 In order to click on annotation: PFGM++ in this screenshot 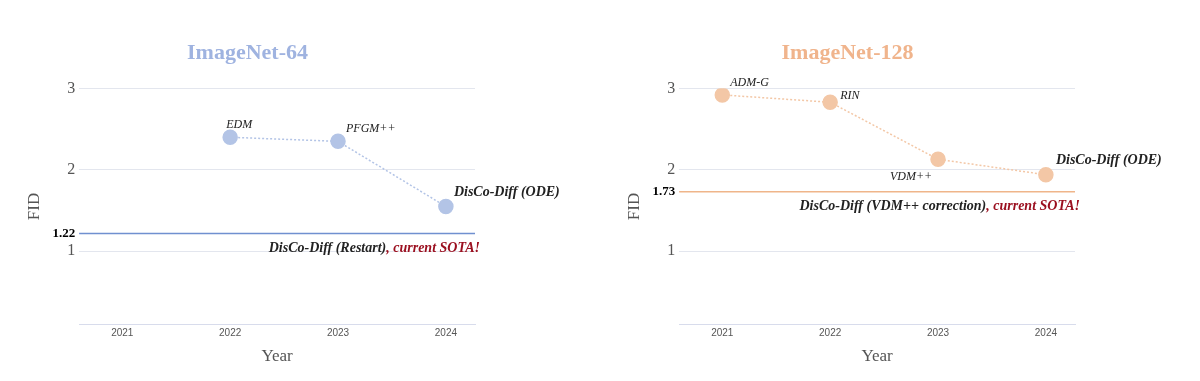, I will do `click(370, 128)`.